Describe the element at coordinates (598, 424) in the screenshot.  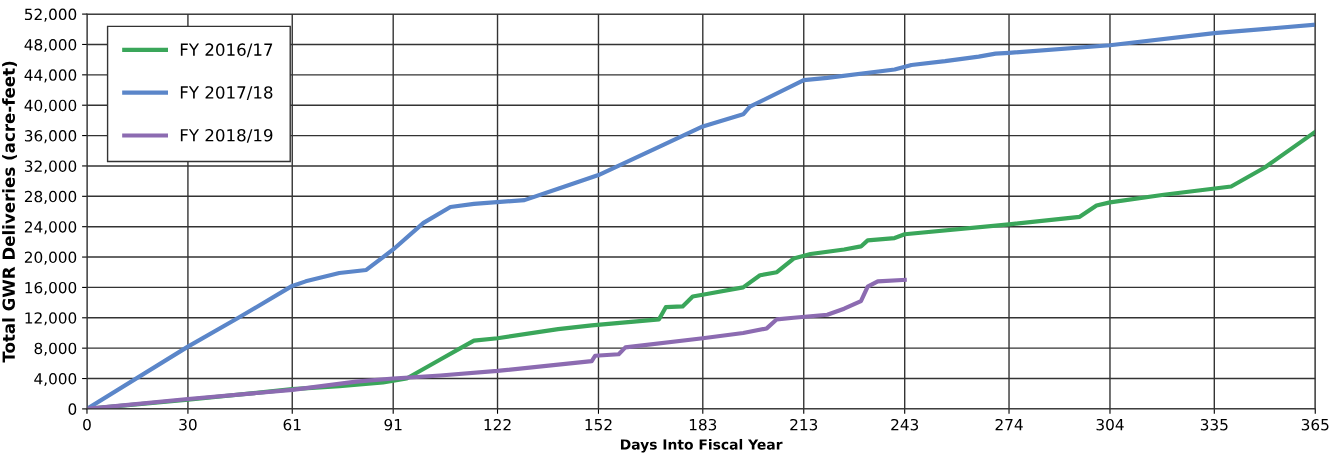
I see `x-tick-label: 152` at that location.